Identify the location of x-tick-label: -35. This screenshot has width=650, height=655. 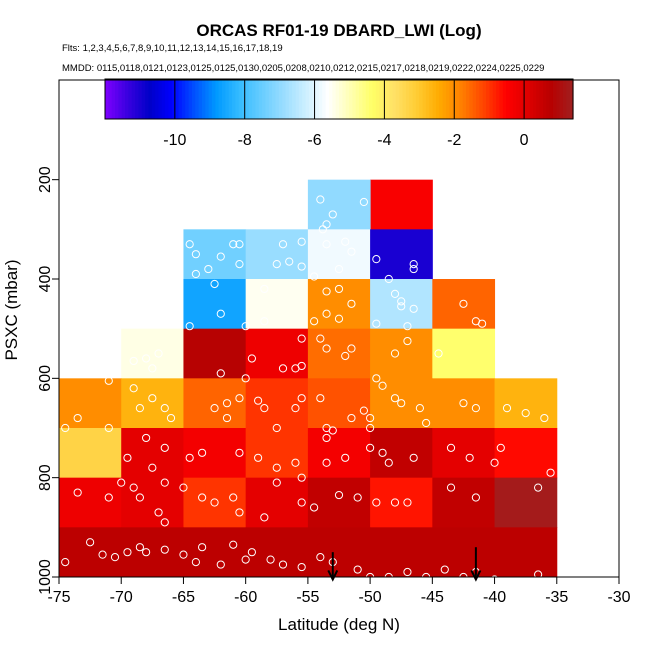
(556, 597).